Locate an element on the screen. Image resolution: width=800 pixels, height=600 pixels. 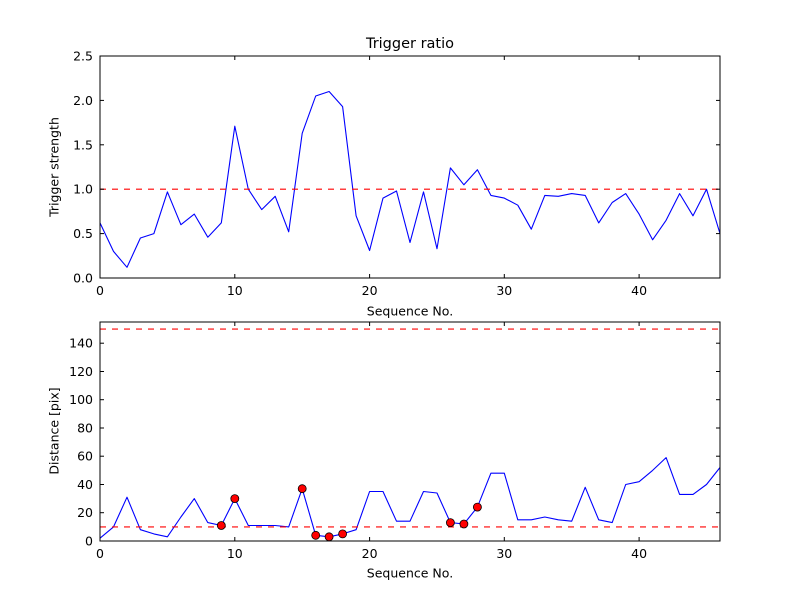
y-tick-label: 140 is located at coordinates (81, 343).